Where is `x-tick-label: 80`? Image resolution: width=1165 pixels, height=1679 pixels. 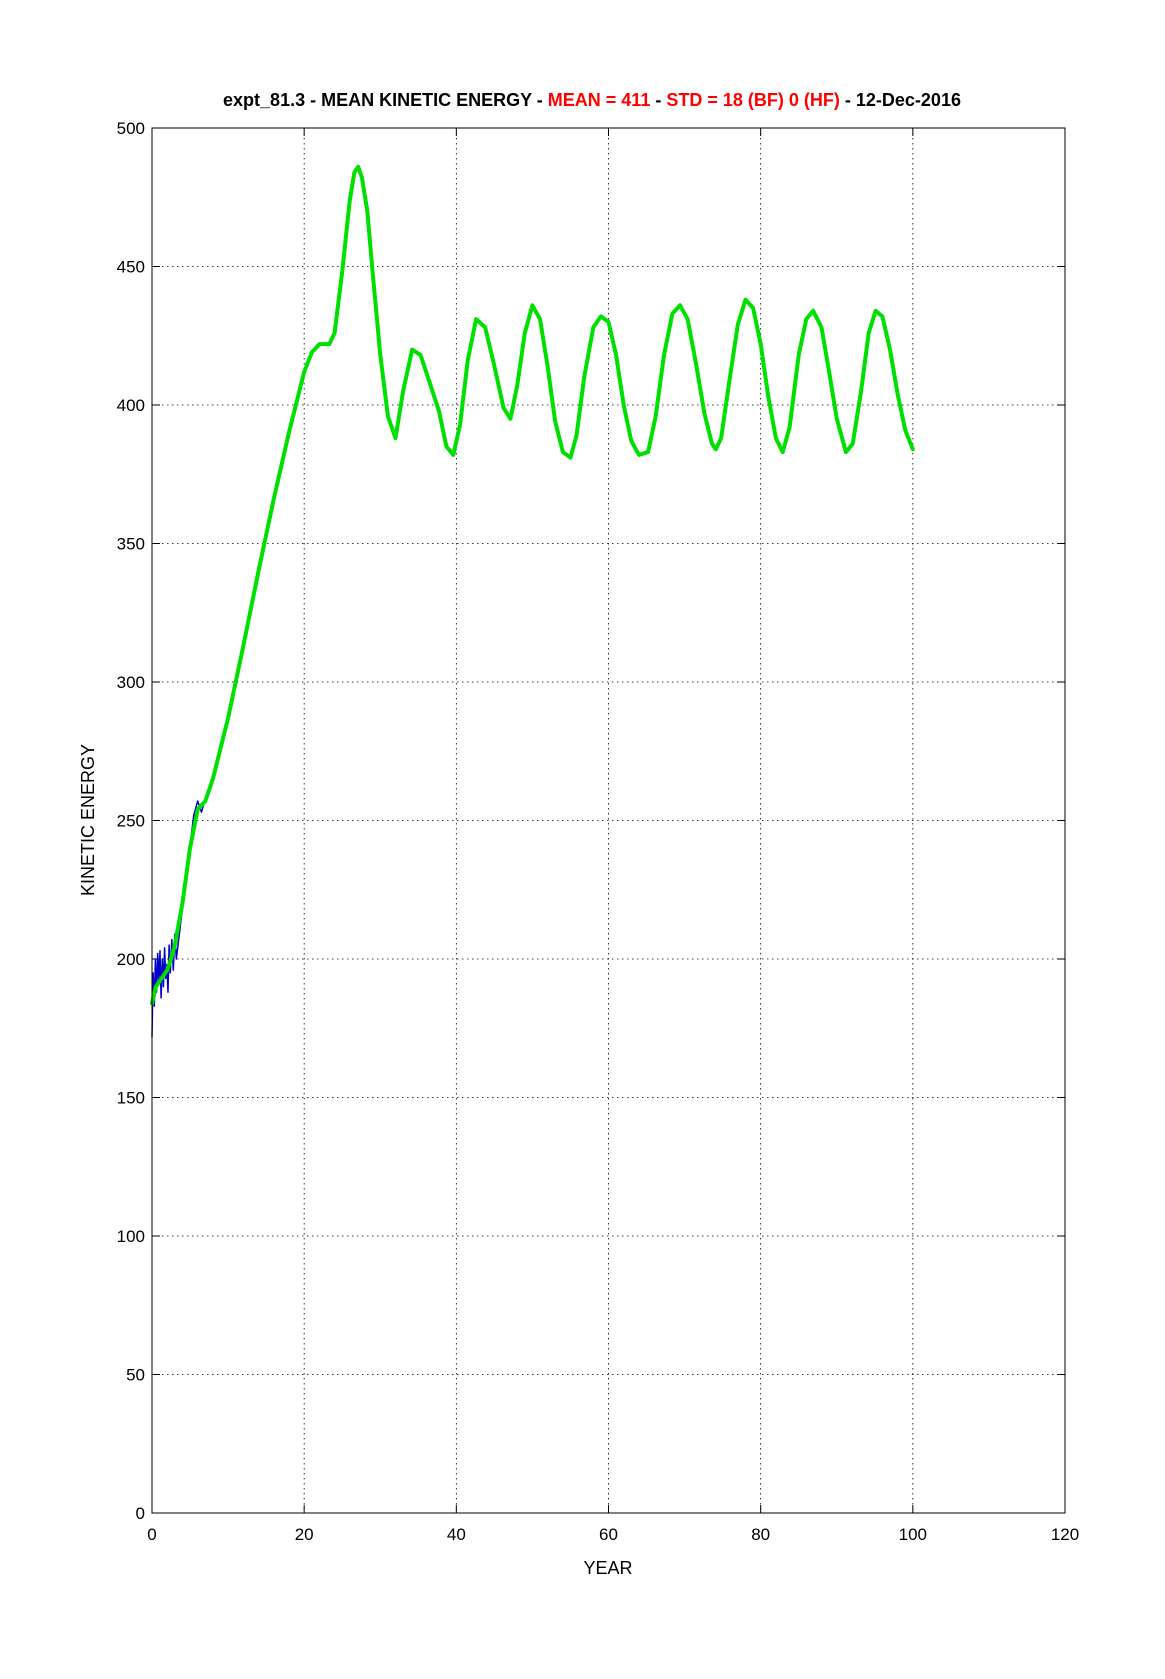
x-tick-label: 80 is located at coordinates (760, 1534).